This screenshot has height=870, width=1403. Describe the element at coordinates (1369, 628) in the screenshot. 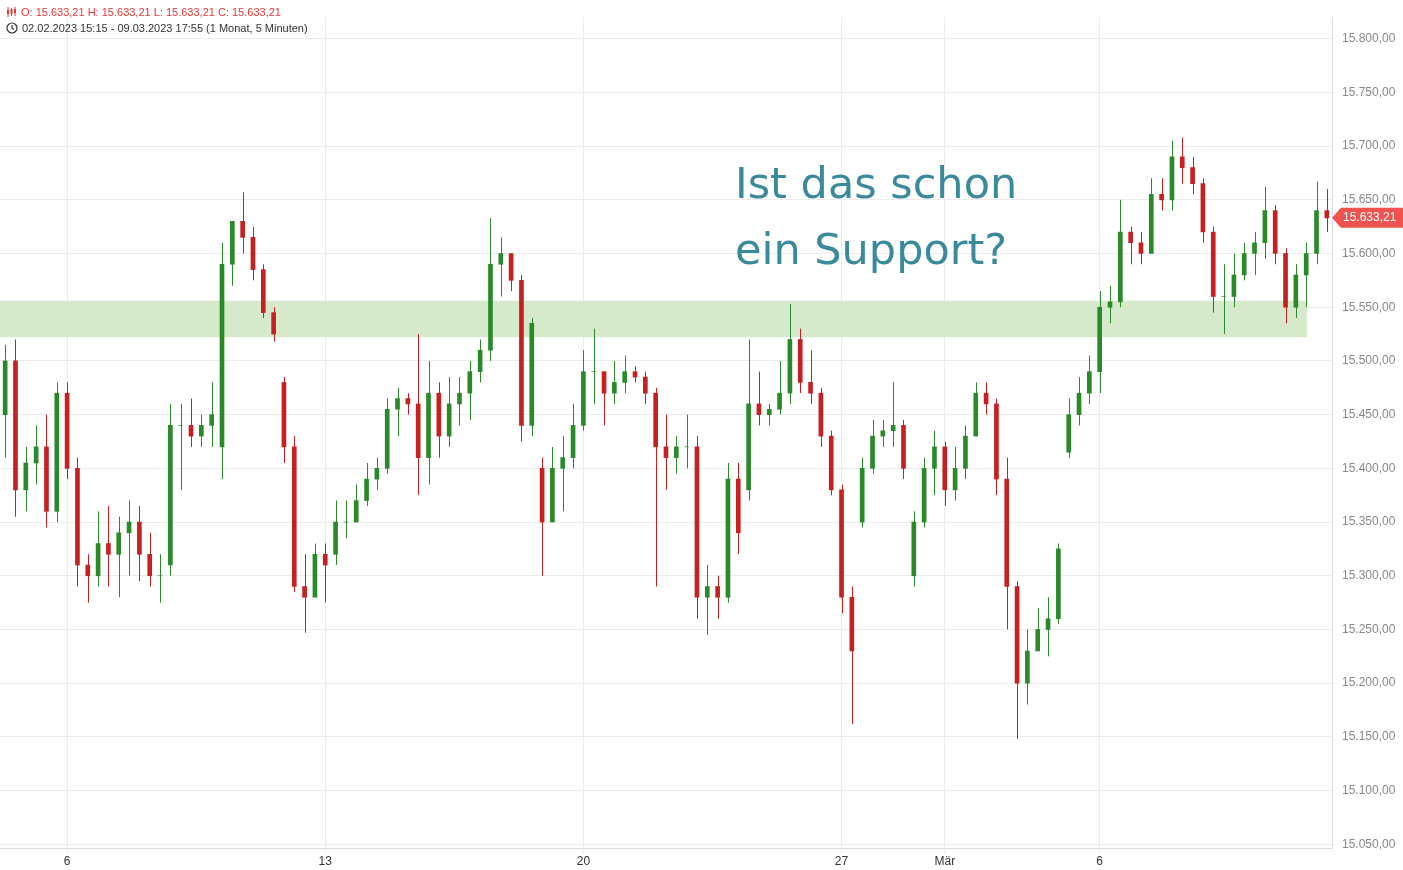

I see `y-tick-label: 15.250,00` at that location.